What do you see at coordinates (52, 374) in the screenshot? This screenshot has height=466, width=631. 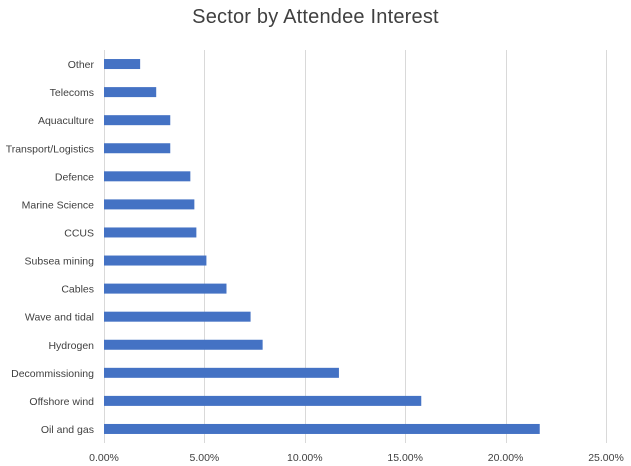 I see `category-label: Decommissioning` at bounding box center [52, 374].